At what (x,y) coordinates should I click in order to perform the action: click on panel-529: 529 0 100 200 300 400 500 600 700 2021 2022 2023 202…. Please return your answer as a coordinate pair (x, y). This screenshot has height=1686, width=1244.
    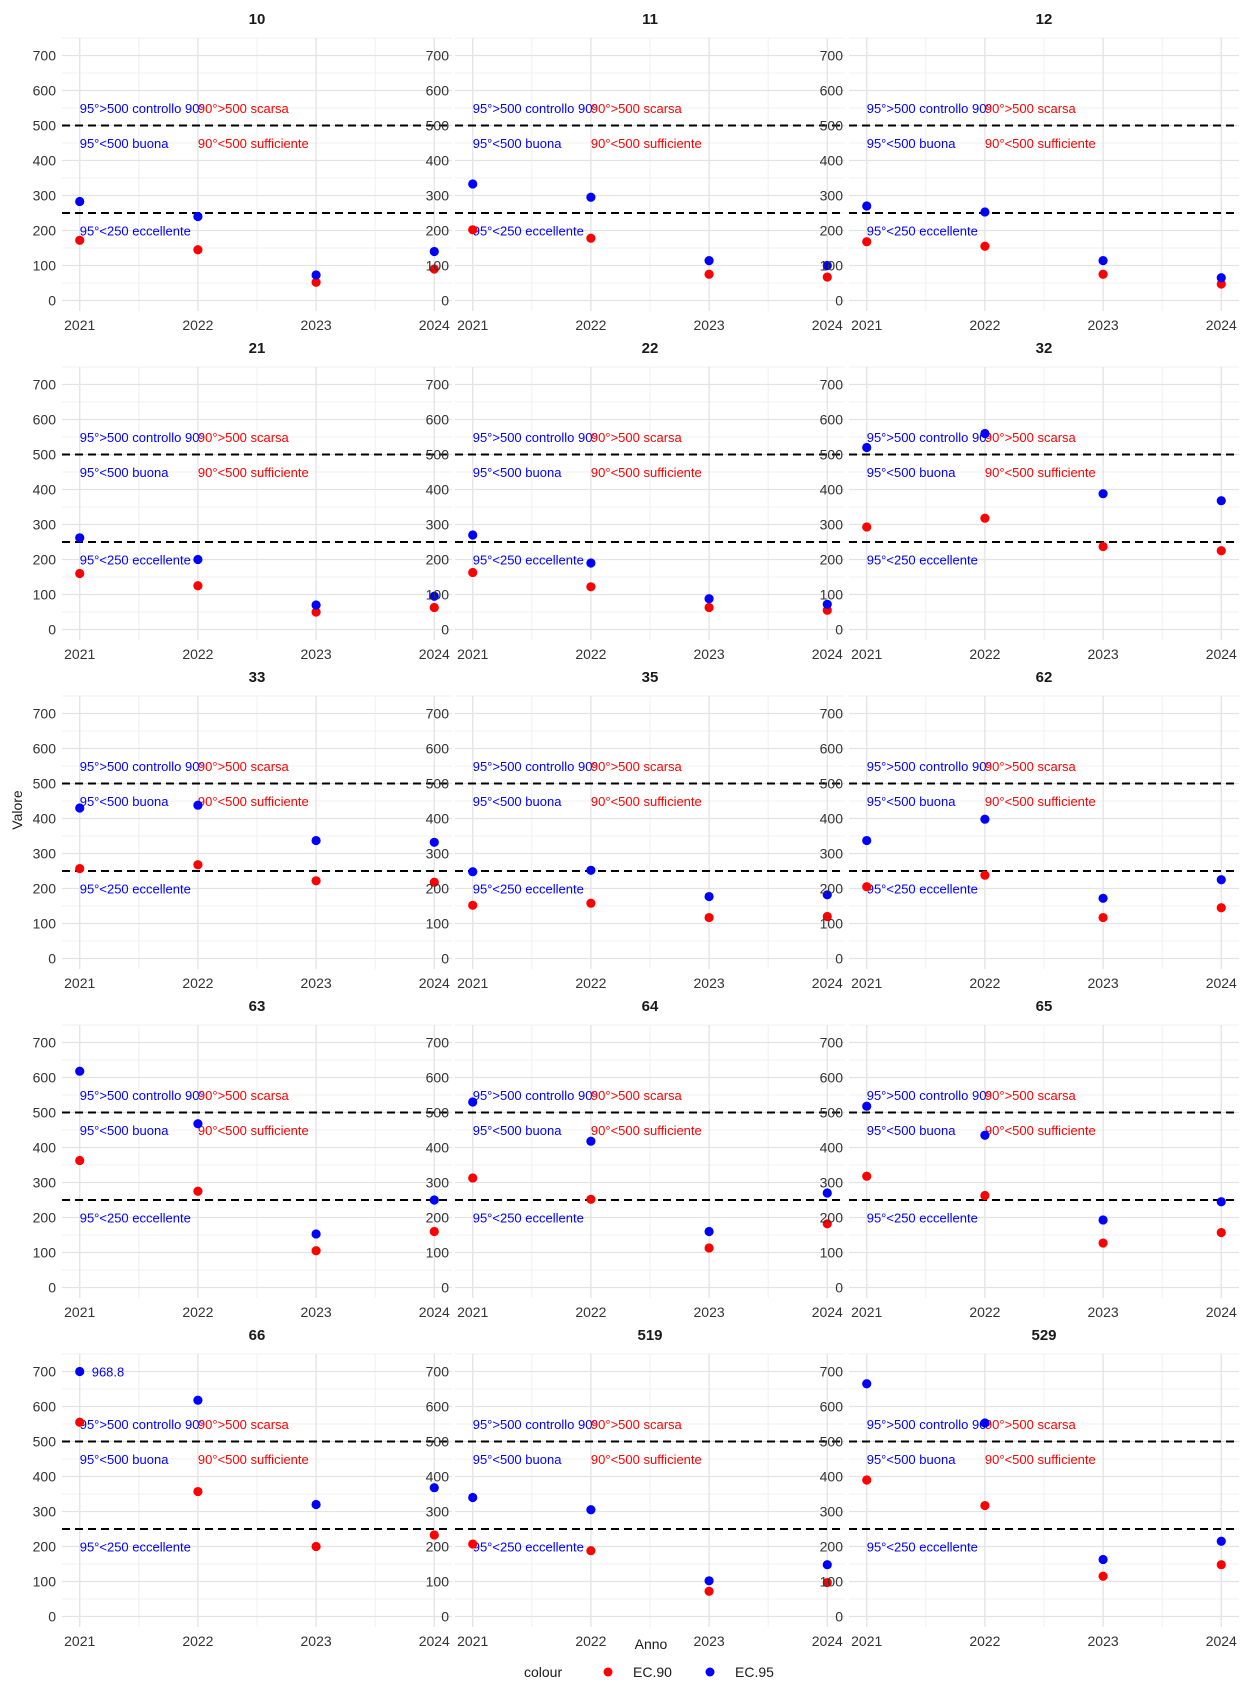
    Looking at the image, I should click on (1029, 1488).